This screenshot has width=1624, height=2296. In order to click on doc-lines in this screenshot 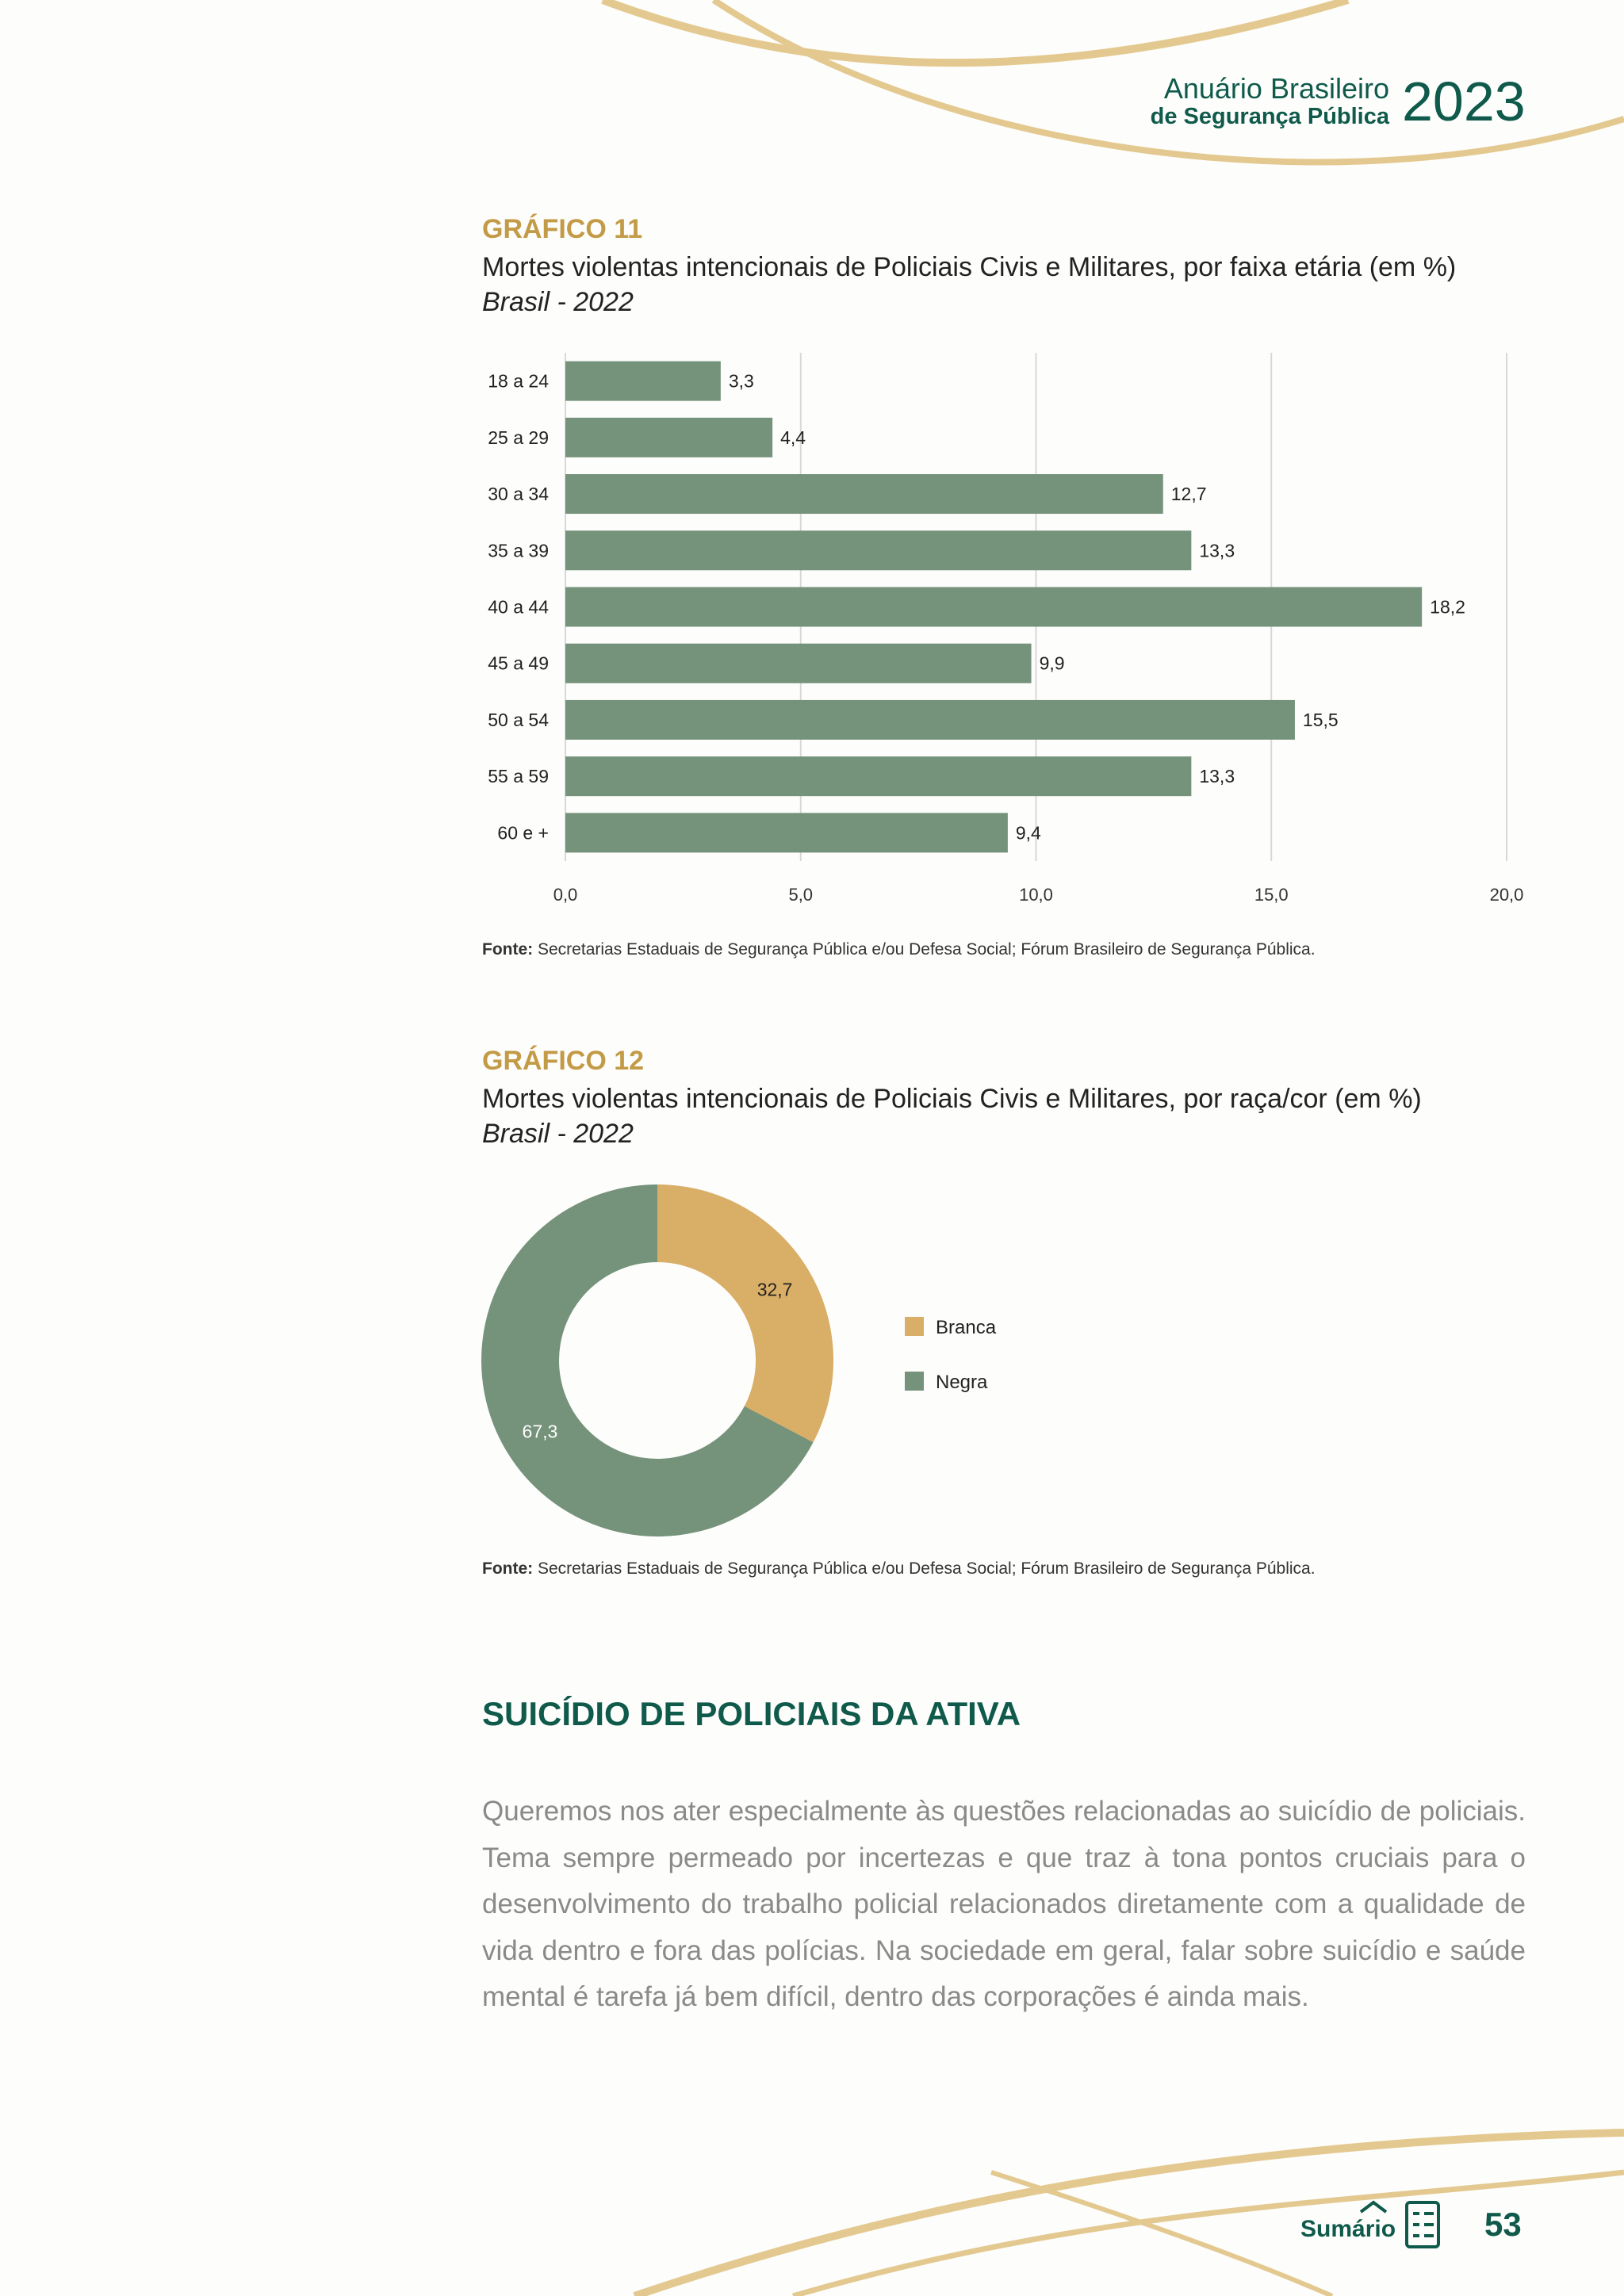, I will do `click(1423, 2224)`.